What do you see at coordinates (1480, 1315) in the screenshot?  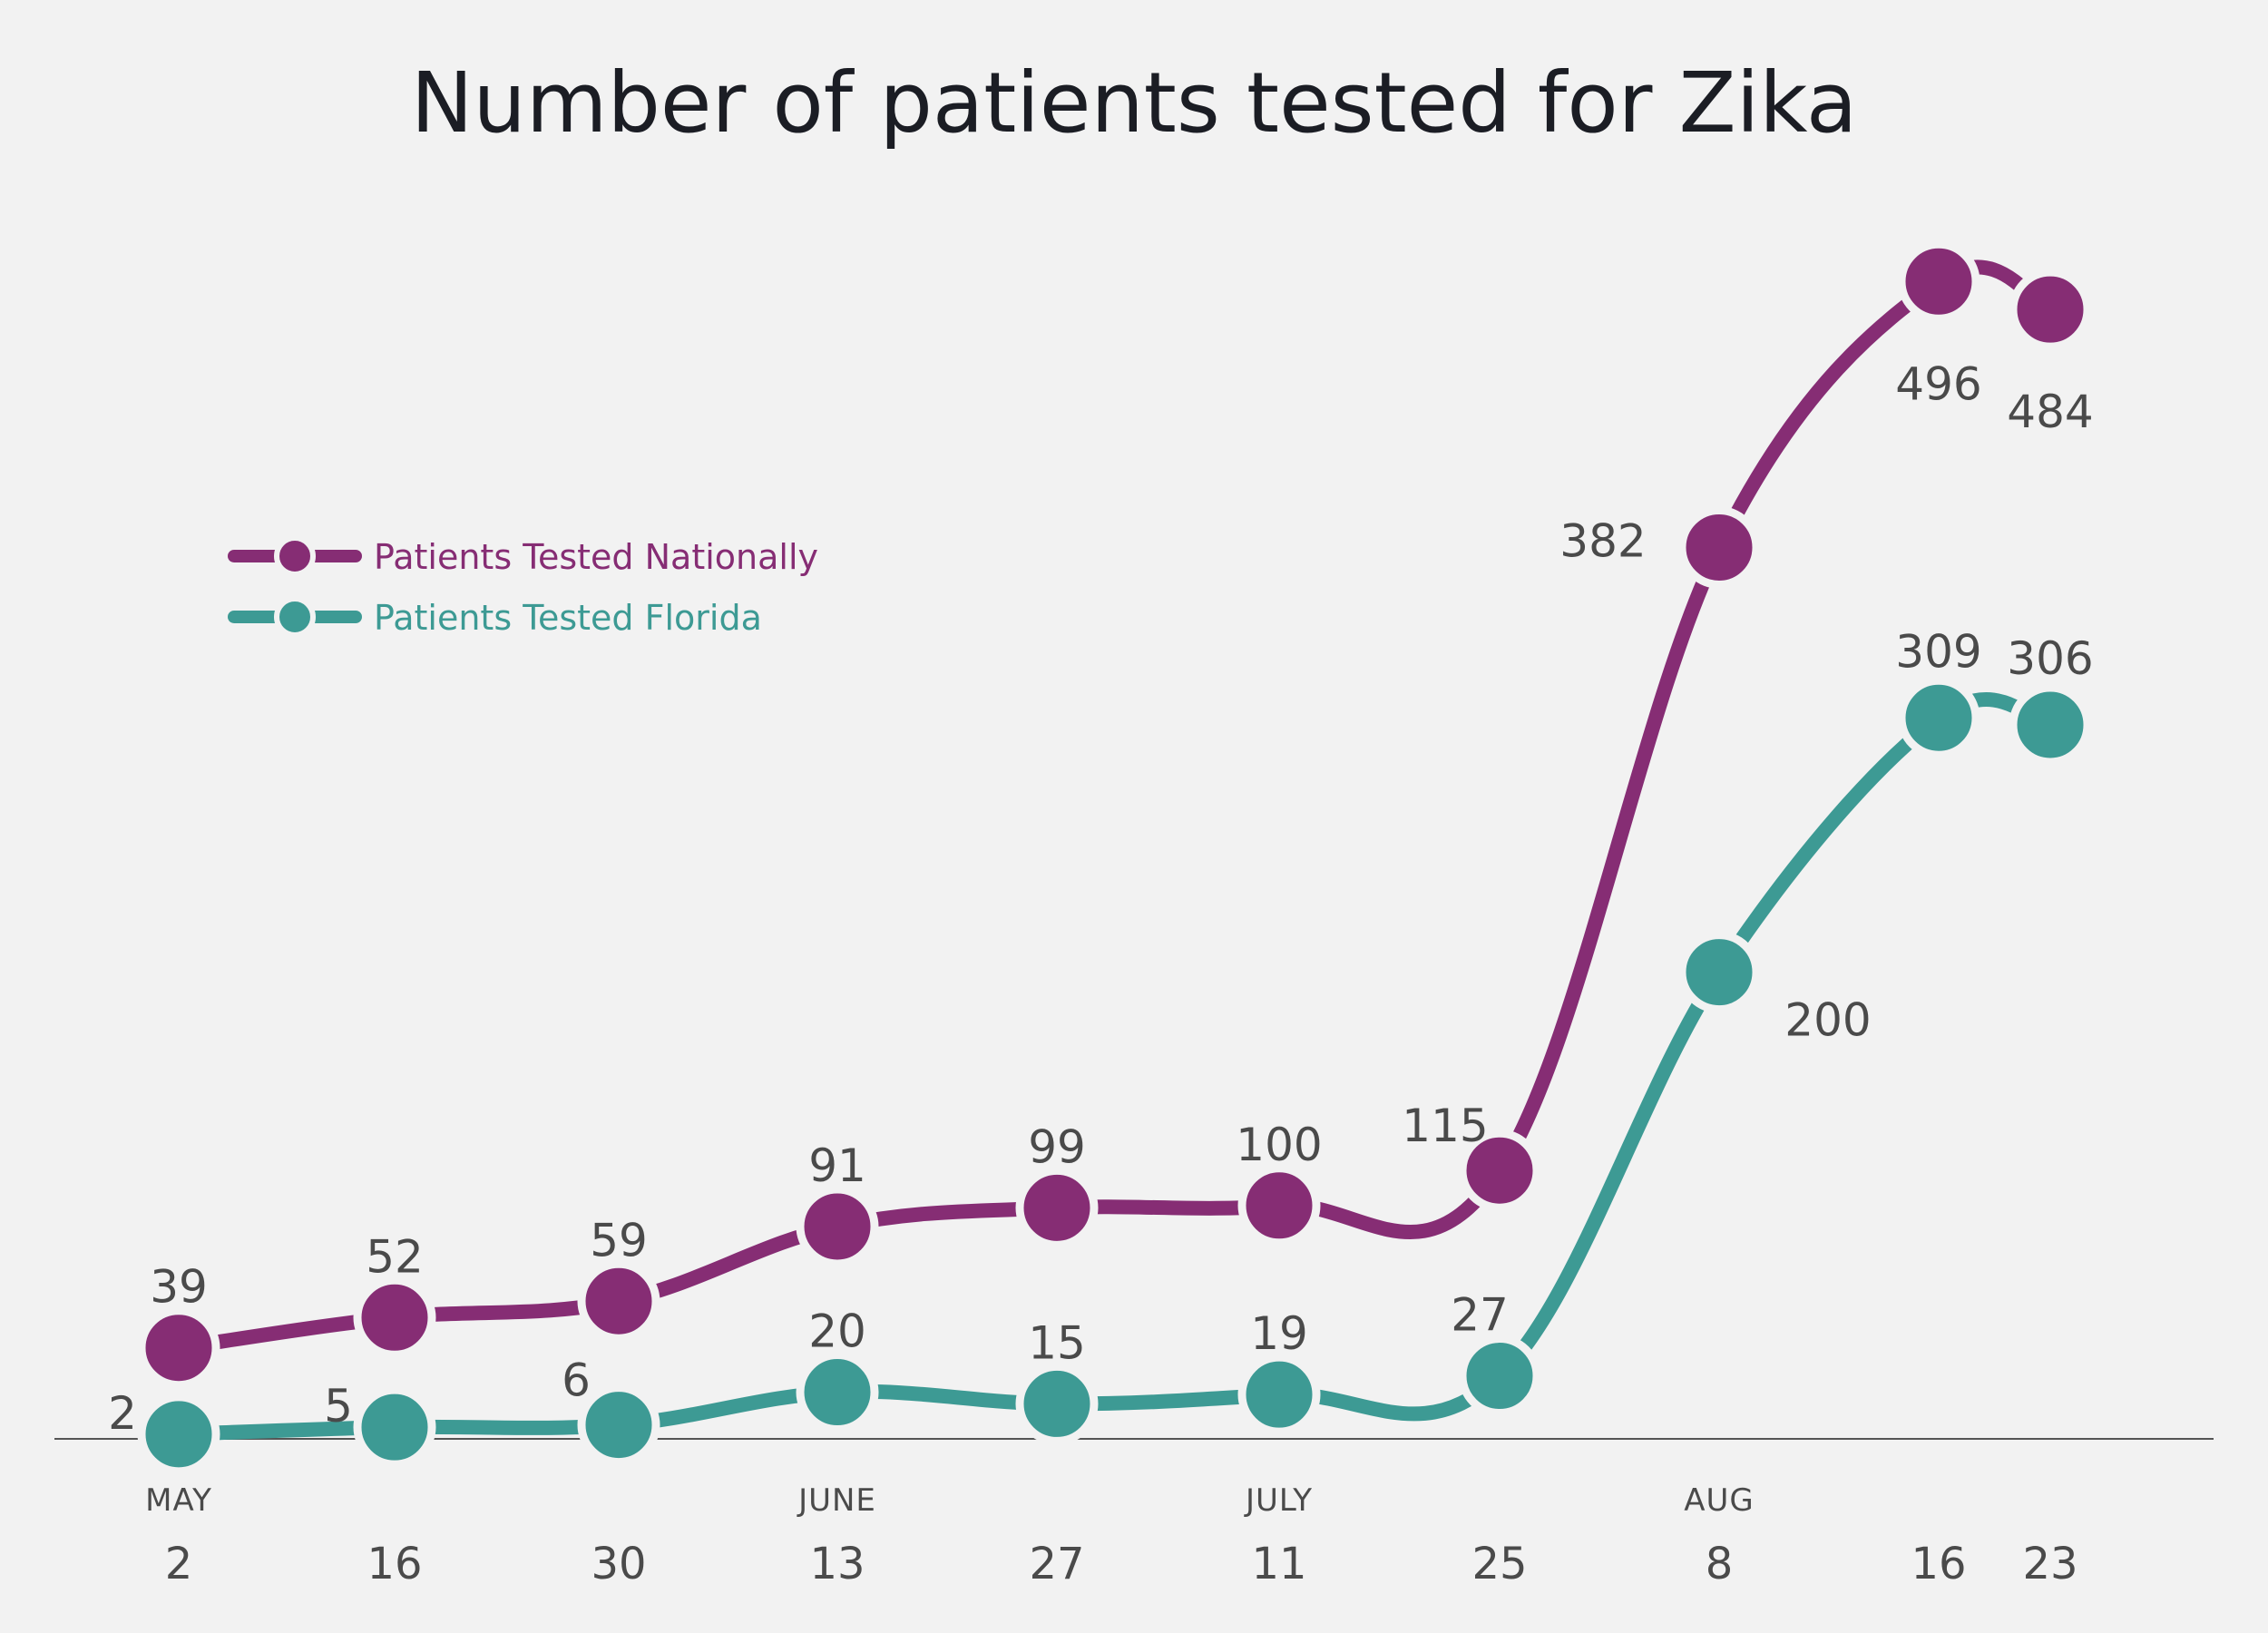 I see `data-label-florida: 27` at bounding box center [1480, 1315].